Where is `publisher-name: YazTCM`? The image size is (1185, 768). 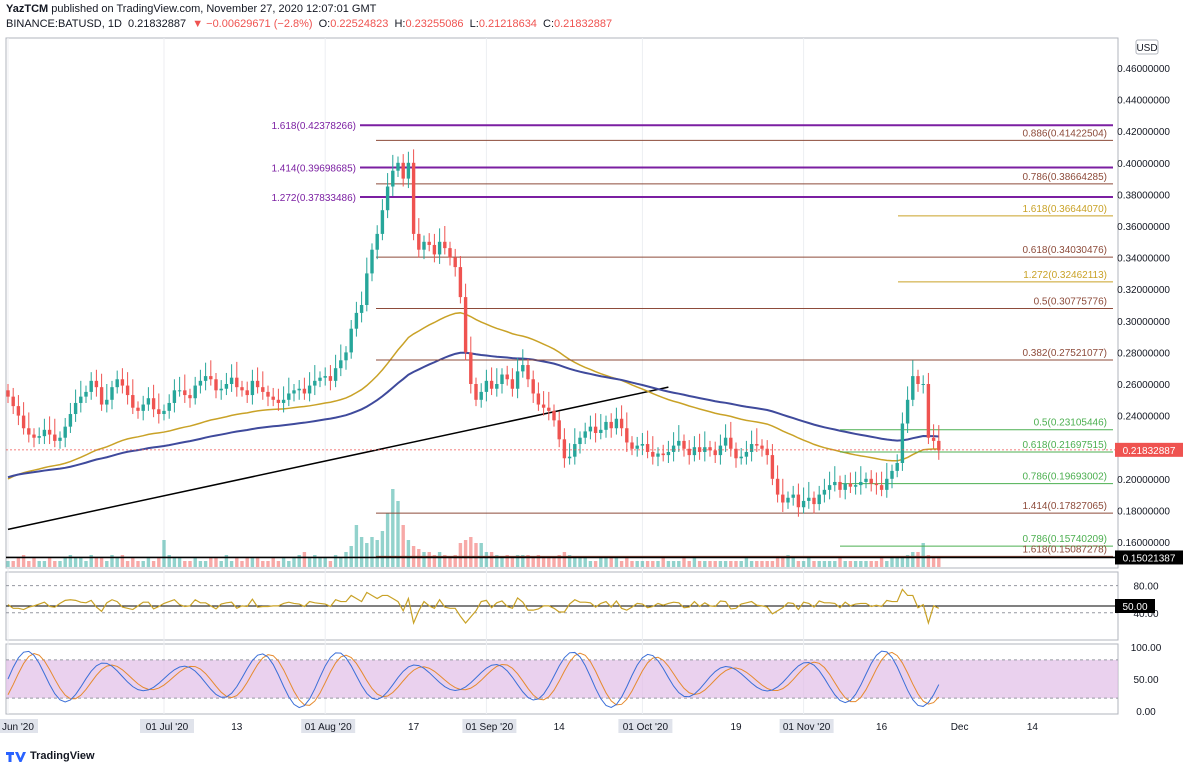
publisher-name: YazTCM is located at coordinates (27, 9).